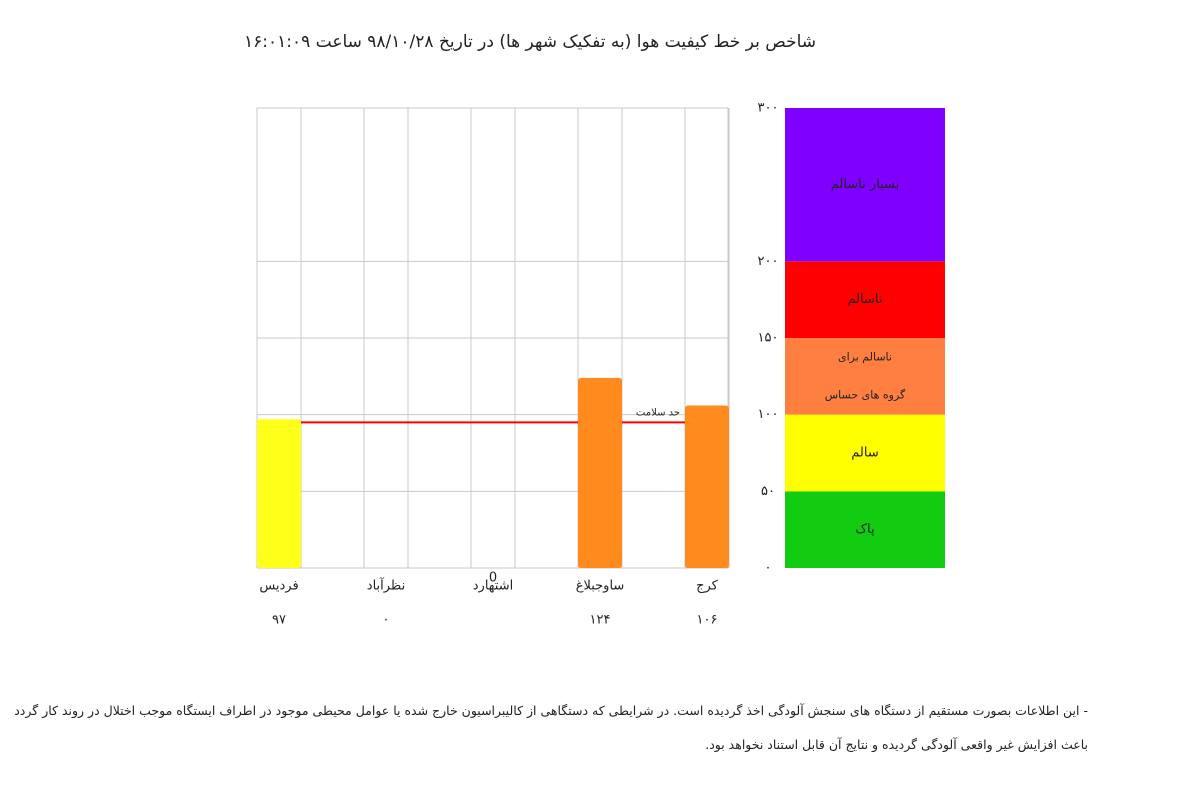 The height and width of the screenshot is (800, 1200). What do you see at coordinates (386, 620) in the screenshot?
I see `value-label: ۰` at bounding box center [386, 620].